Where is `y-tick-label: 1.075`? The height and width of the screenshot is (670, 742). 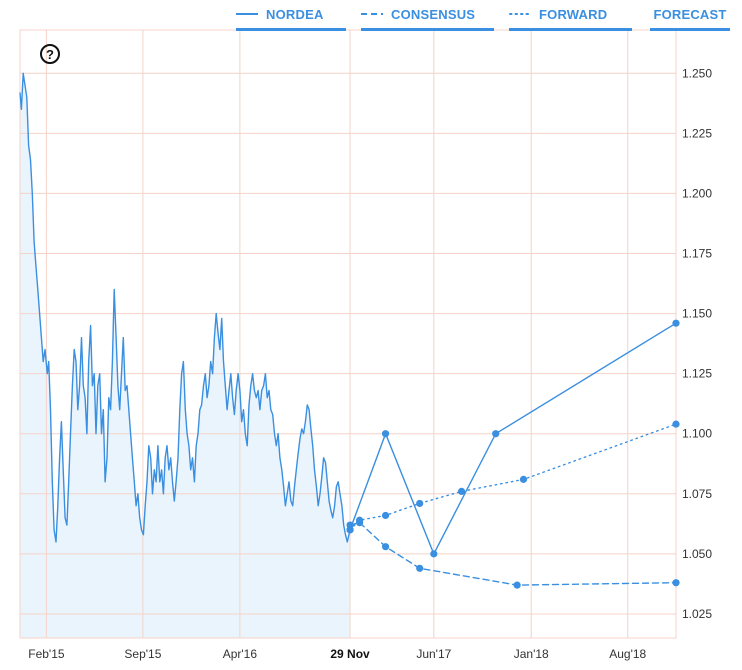
y-tick-label: 1.075 is located at coordinates (697, 494).